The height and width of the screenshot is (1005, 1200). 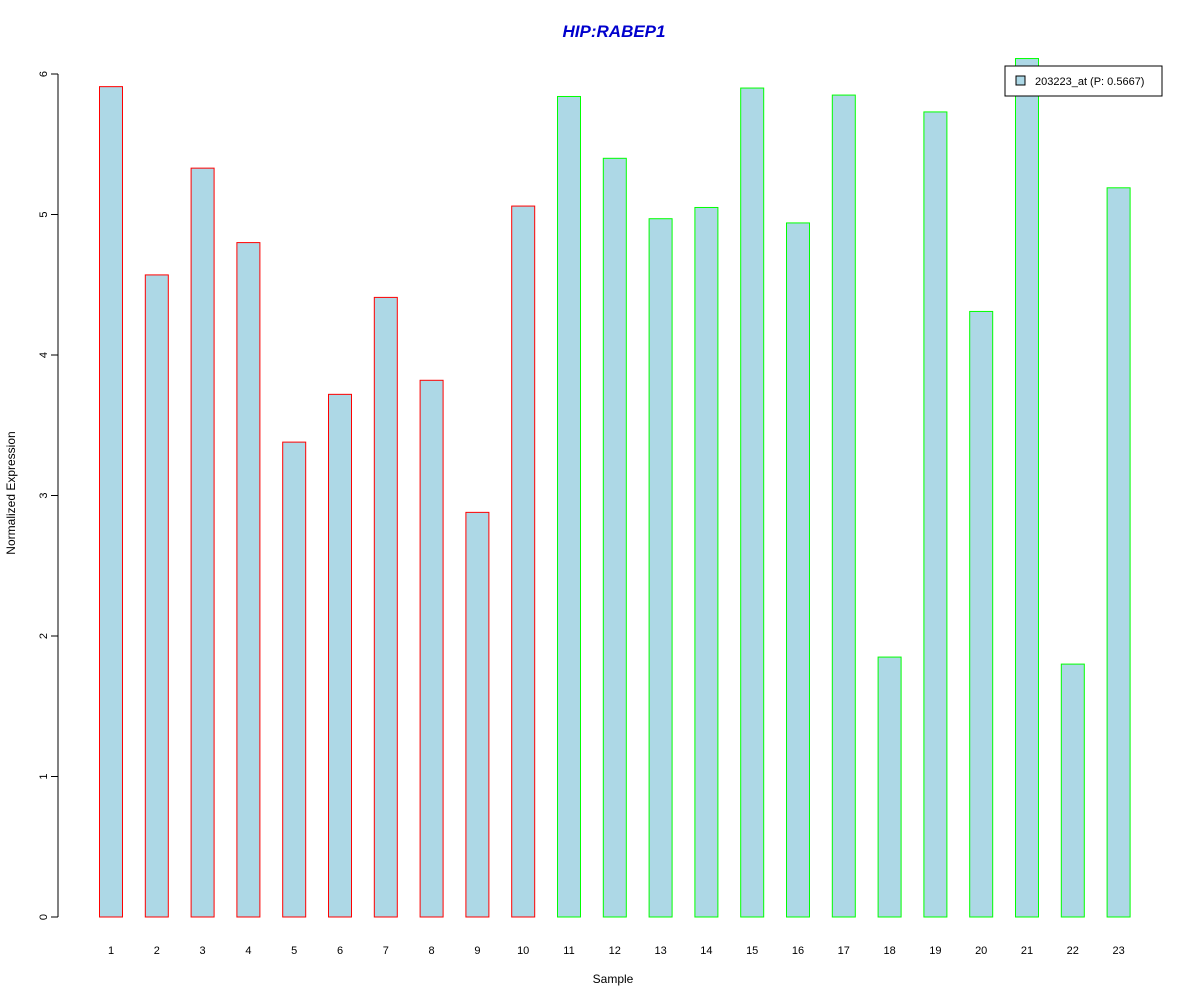 I want to click on x-tick-labels: 1 2 3 4 5 6 7 8 9 10 11 12 13 14 15 16 17 18 19 20 21 22 23, so click(x=616, y=951).